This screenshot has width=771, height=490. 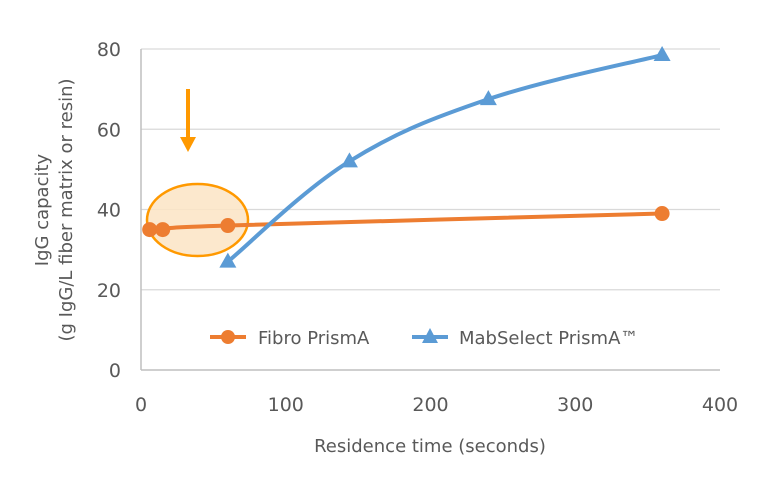 I want to click on triangle-marker-icon, so click(x=430, y=335).